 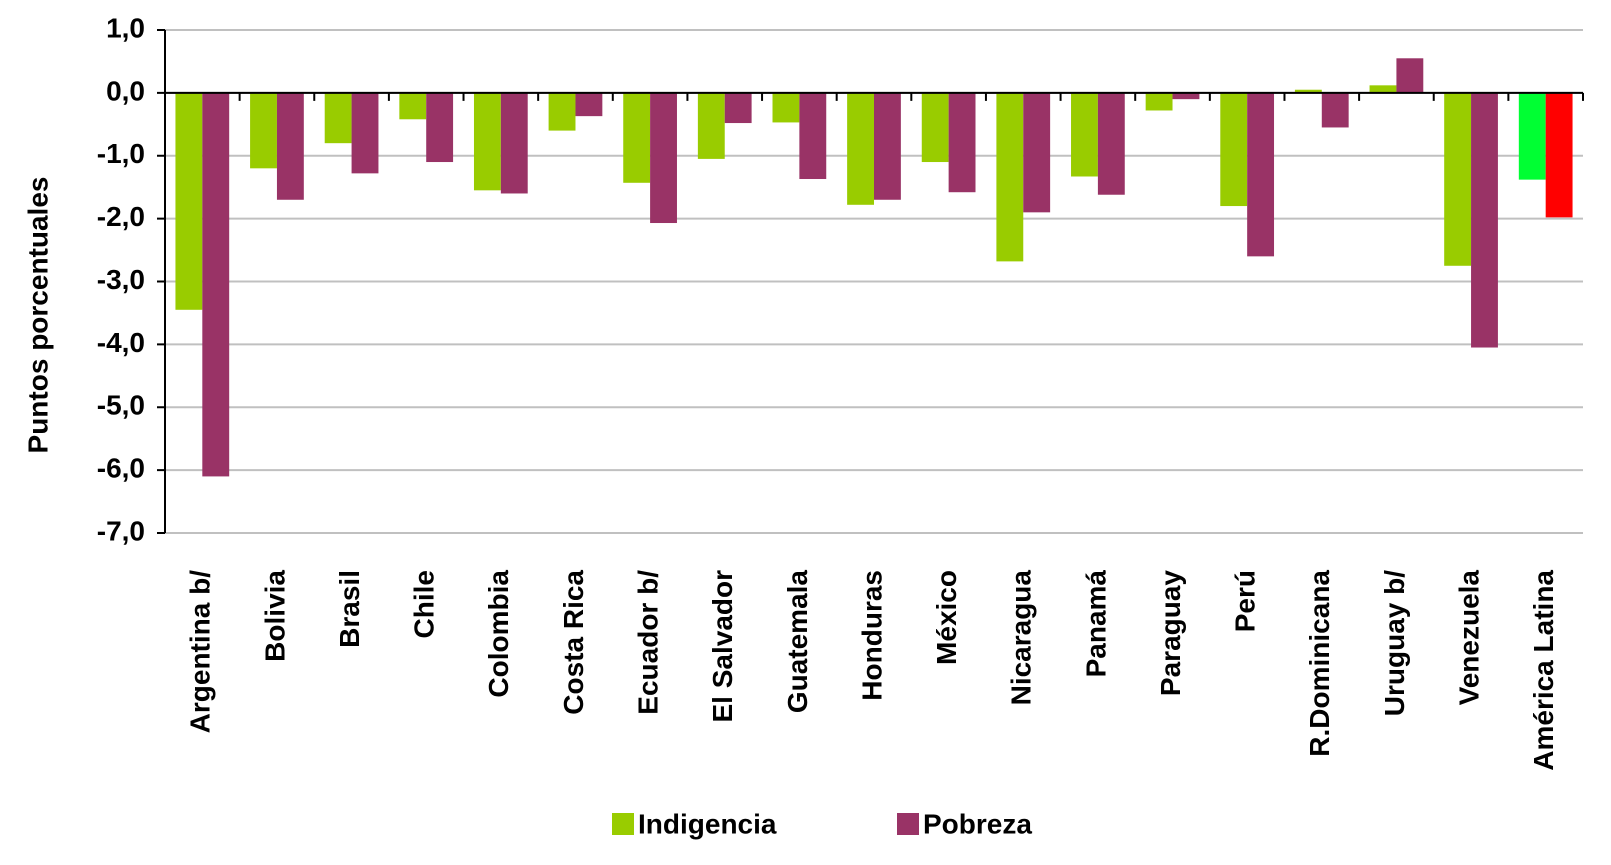 I want to click on x-tick-label: Honduras, so click(x=871, y=635).